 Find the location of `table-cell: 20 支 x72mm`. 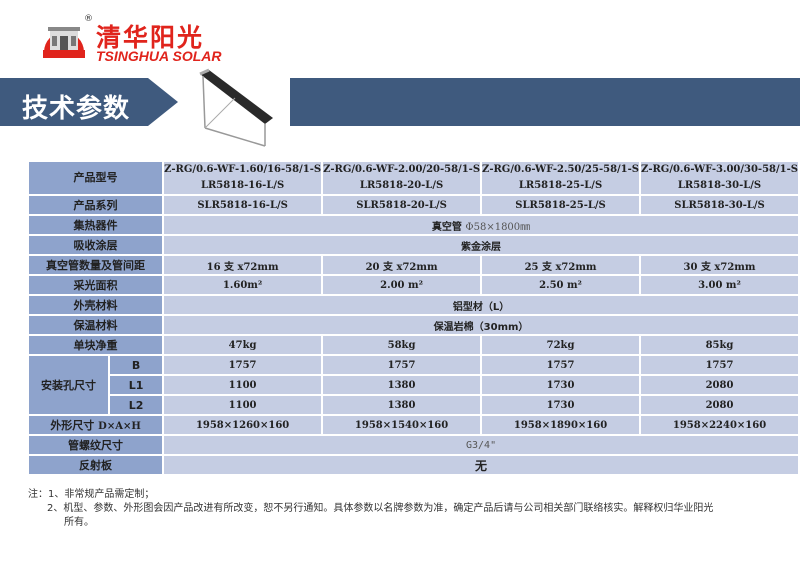

table-cell: 20 支 x72mm is located at coordinates (402, 265).